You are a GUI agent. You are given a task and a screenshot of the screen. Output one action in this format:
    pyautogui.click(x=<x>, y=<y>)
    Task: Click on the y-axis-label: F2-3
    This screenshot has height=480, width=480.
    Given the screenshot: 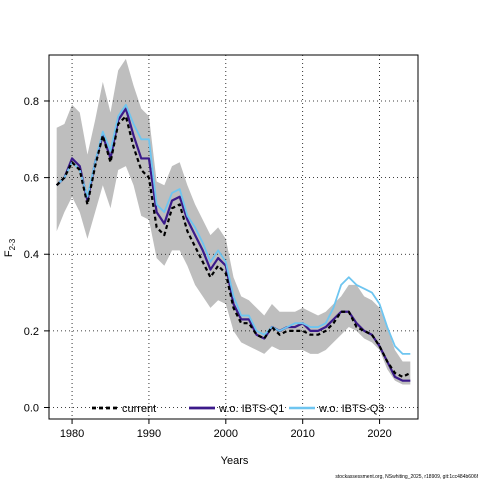 What is the action you would take?
    pyautogui.click(x=10, y=247)
    